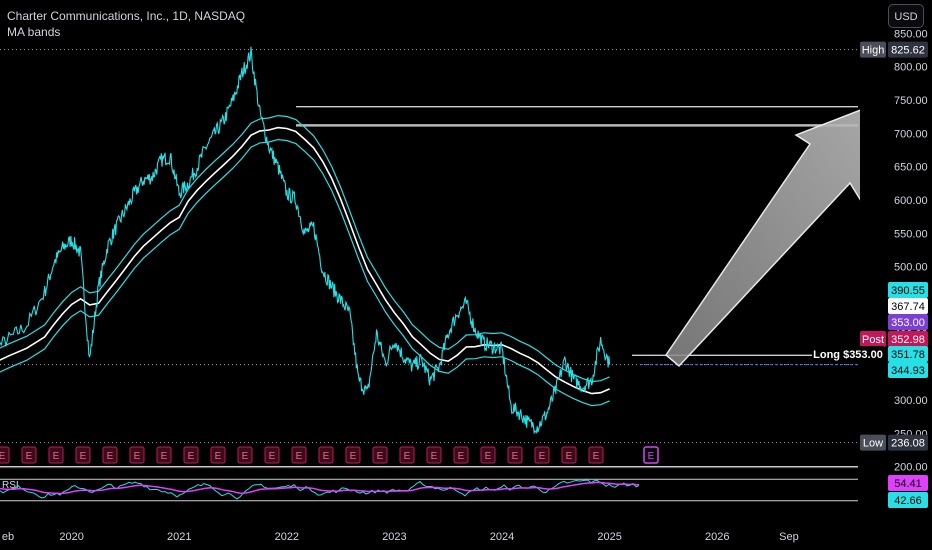  I want to click on rsi-badge-bg, so click(908, 483).